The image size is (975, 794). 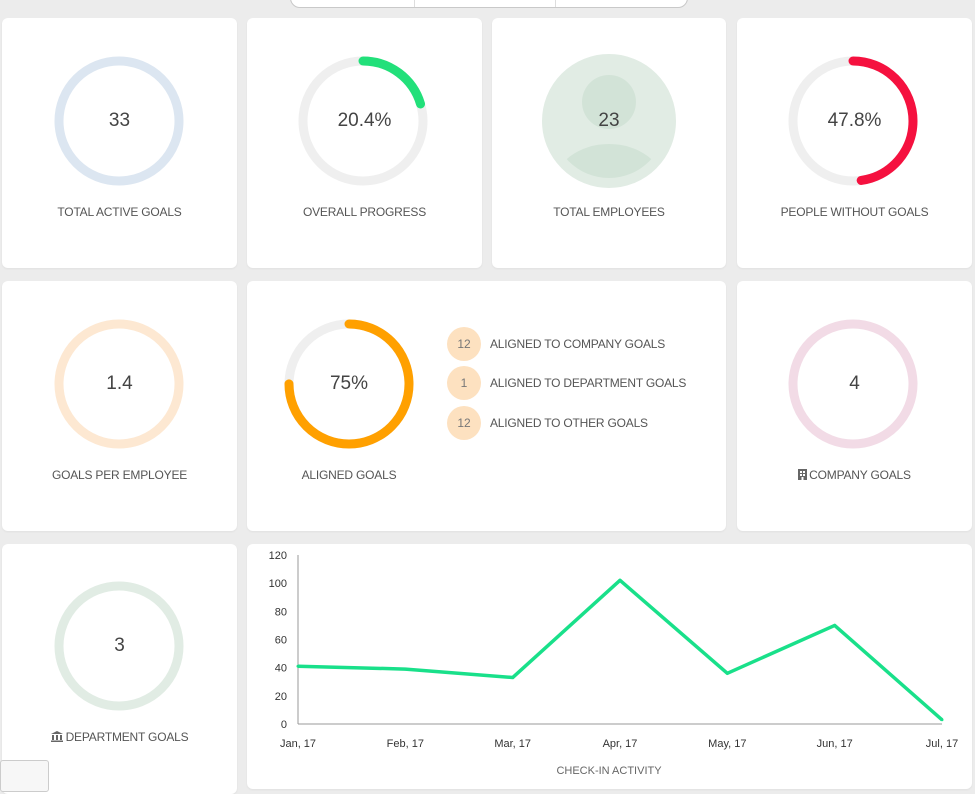 I want to click on total-employees-value: 23, so click(x=609, y=120).